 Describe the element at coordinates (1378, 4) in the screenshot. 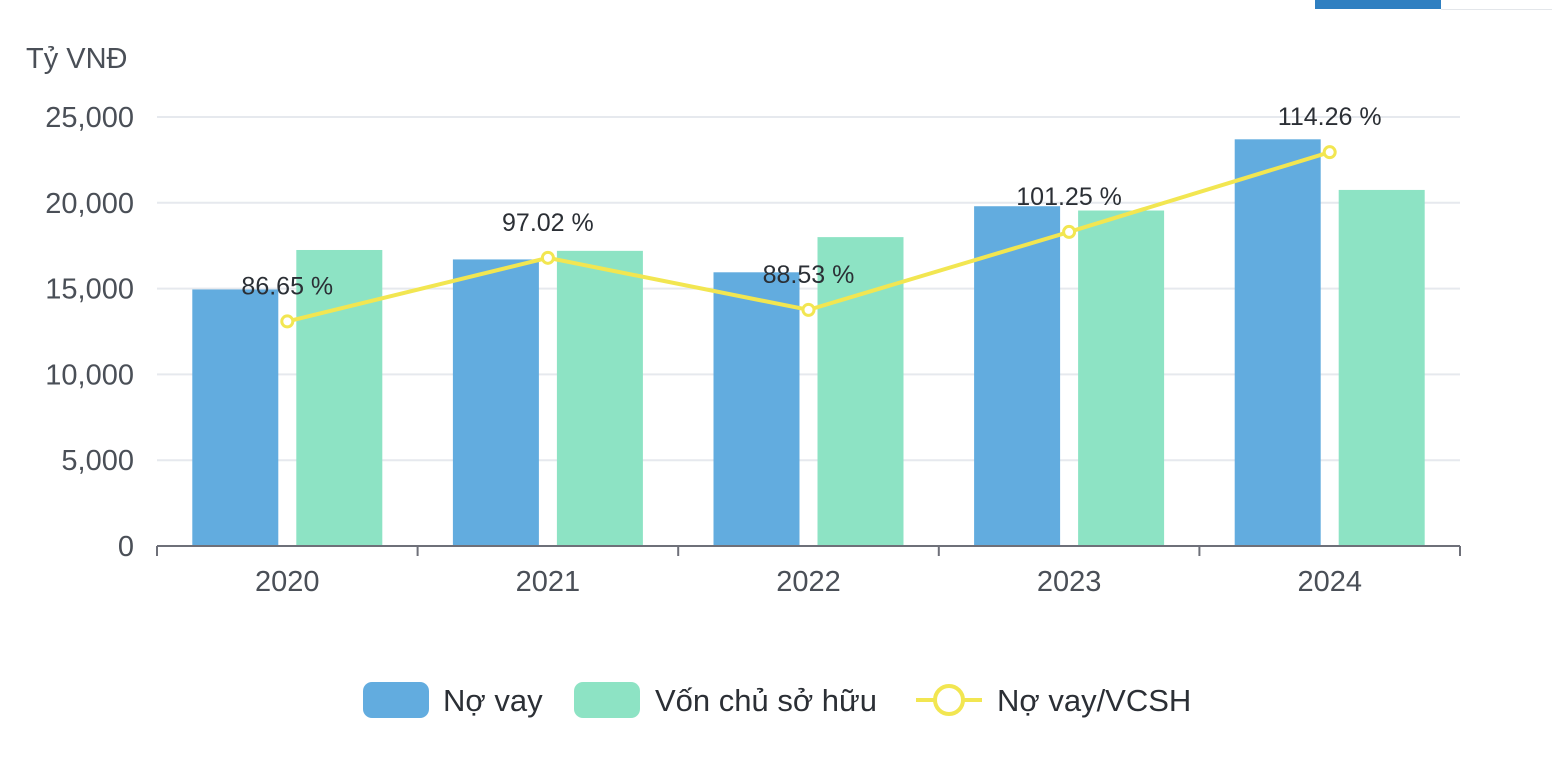

I see `tab-active` at that location.